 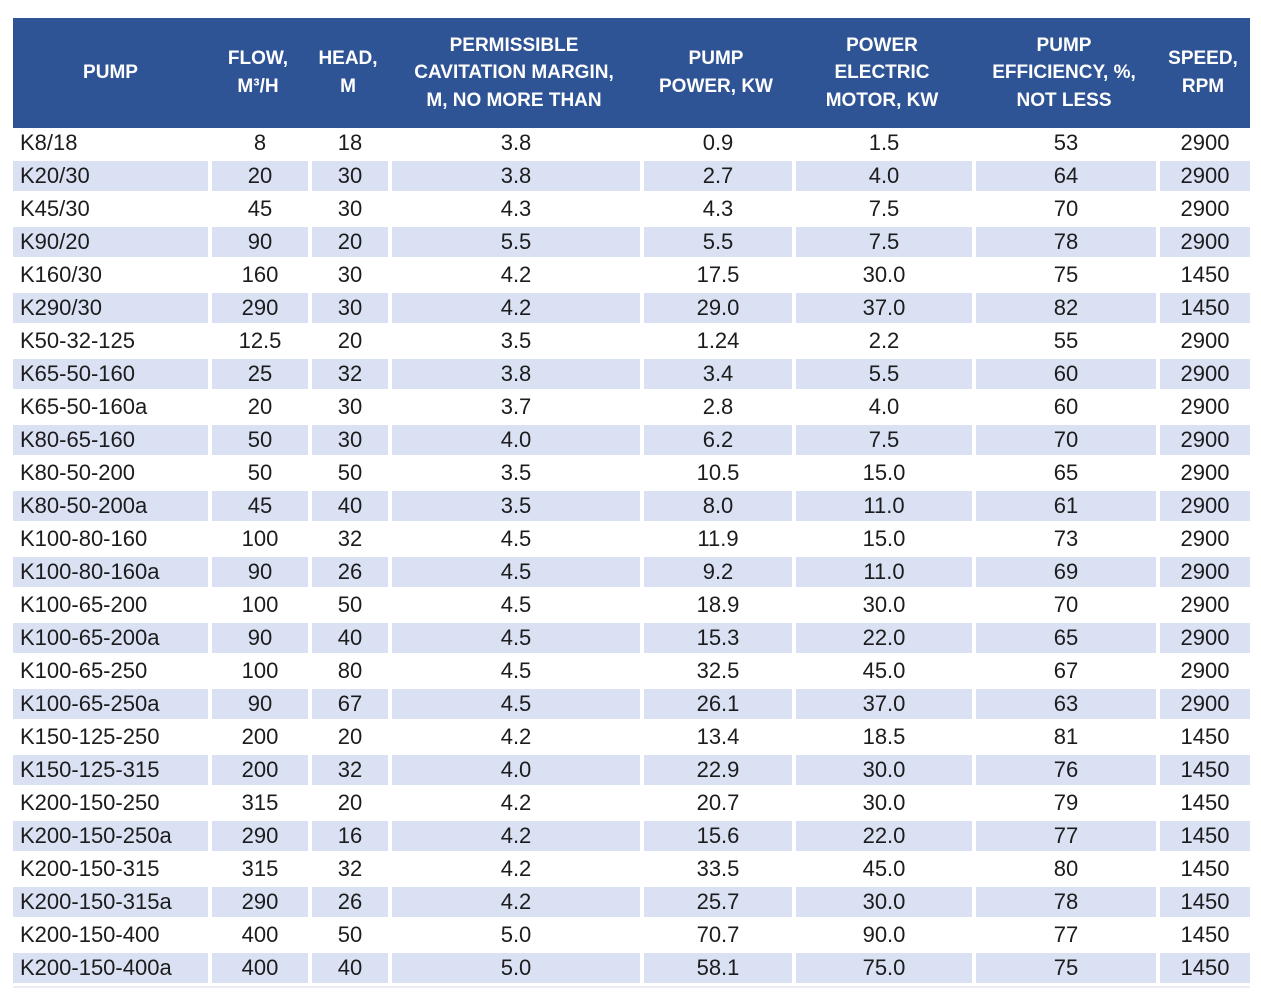 What do you see at coordinates (631, 507) in the screenshot?
I see `table-row: K80-50-200a 45 40 3.5 8.0 11.0 61 2900` at bounding box center [631, 507].